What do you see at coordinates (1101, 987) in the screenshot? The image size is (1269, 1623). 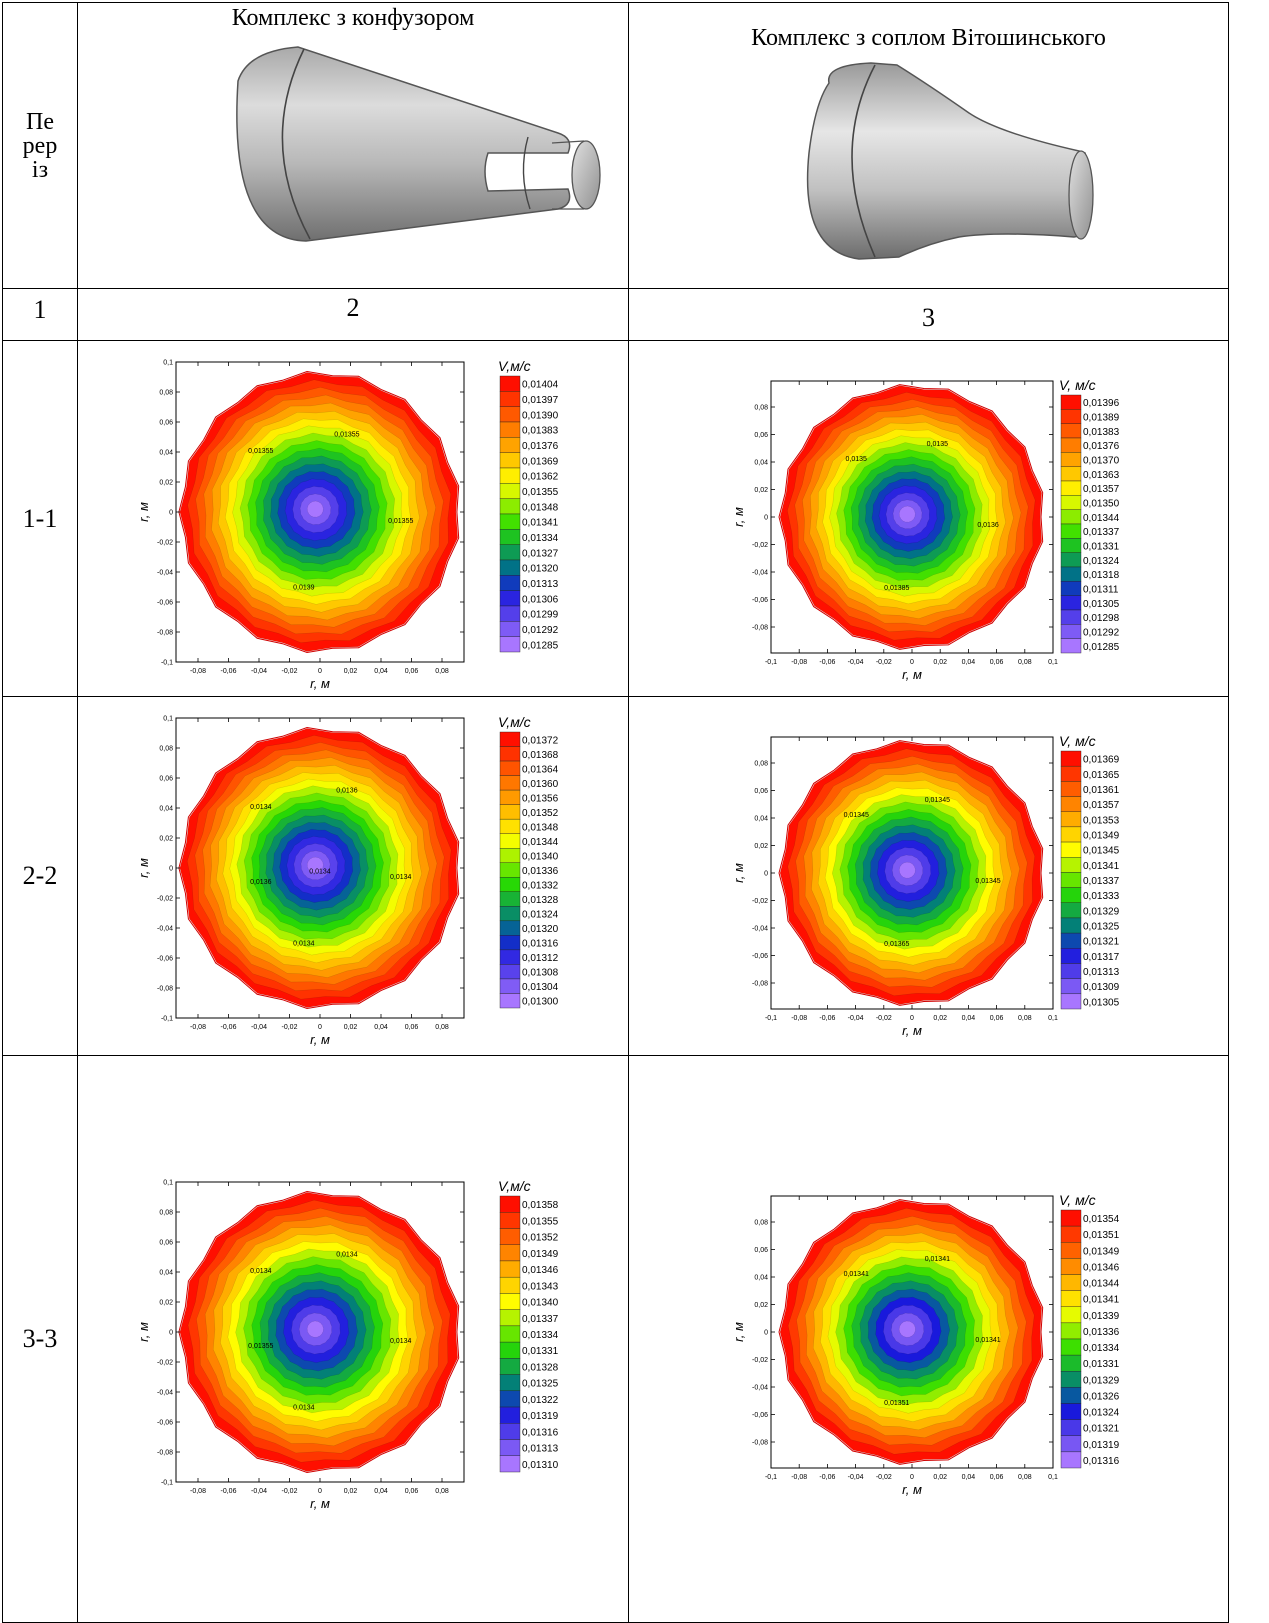 I see `colorbar-level-label: 0,01309` at bounding box center [1101, 987].